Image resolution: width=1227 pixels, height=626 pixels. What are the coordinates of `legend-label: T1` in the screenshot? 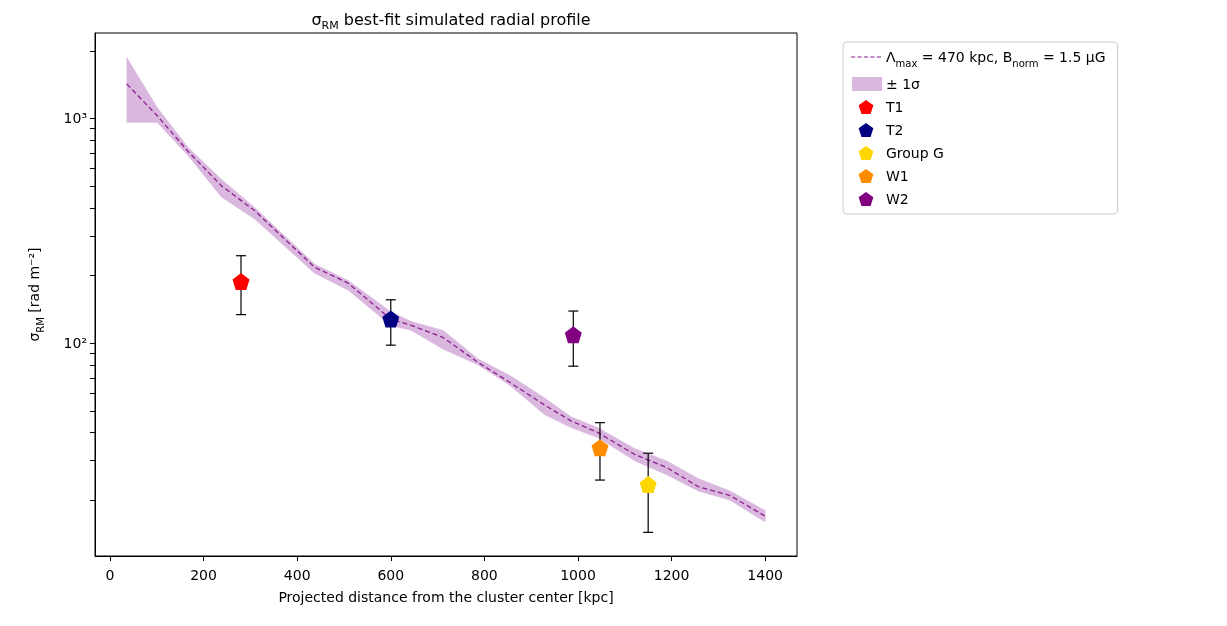 It's located at (894, 107).